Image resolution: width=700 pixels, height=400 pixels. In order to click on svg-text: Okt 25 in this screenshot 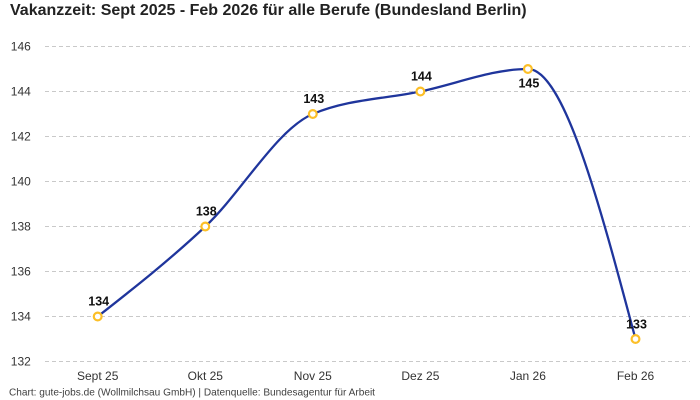, I will do `click(206, 376)`.